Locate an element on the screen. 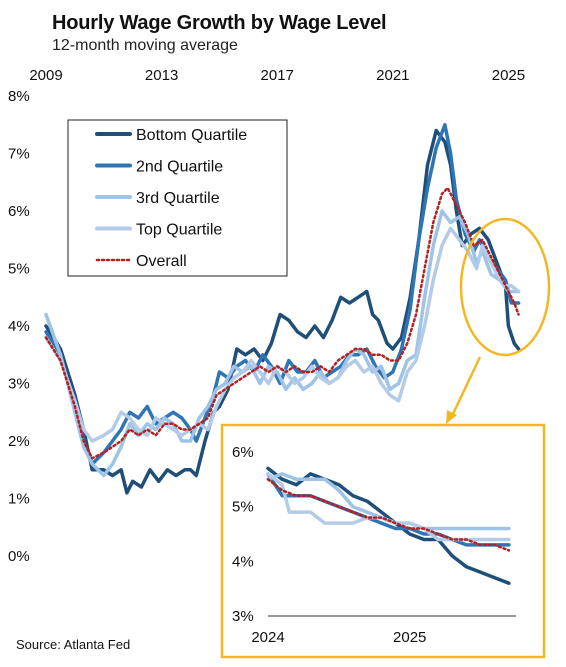  source-note: Source: Atlanta Fed is located at coordinates (73, 644).